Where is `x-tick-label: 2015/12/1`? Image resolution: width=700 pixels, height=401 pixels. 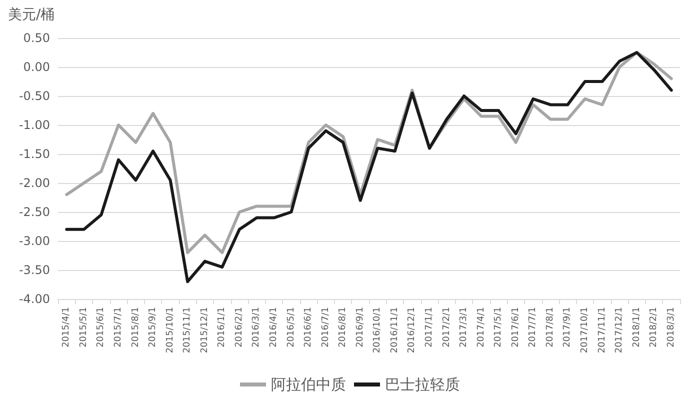 x-tick-label: 2015/12/1 is located at coordinates (205, 330).